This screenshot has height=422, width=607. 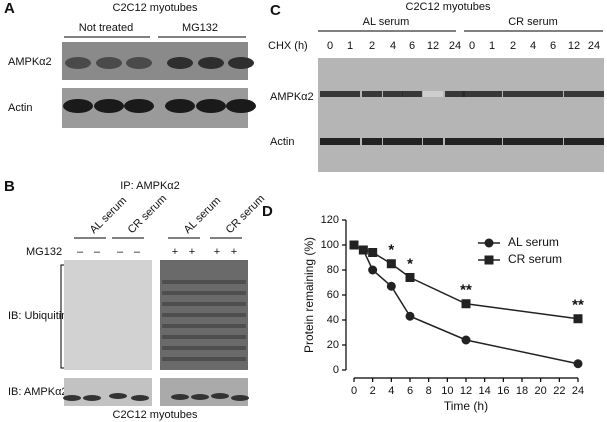 What do you see at coordinates (578, 391) in the screenshot?
I see `x-tick-label: 24` at bounding box center [578, 391].